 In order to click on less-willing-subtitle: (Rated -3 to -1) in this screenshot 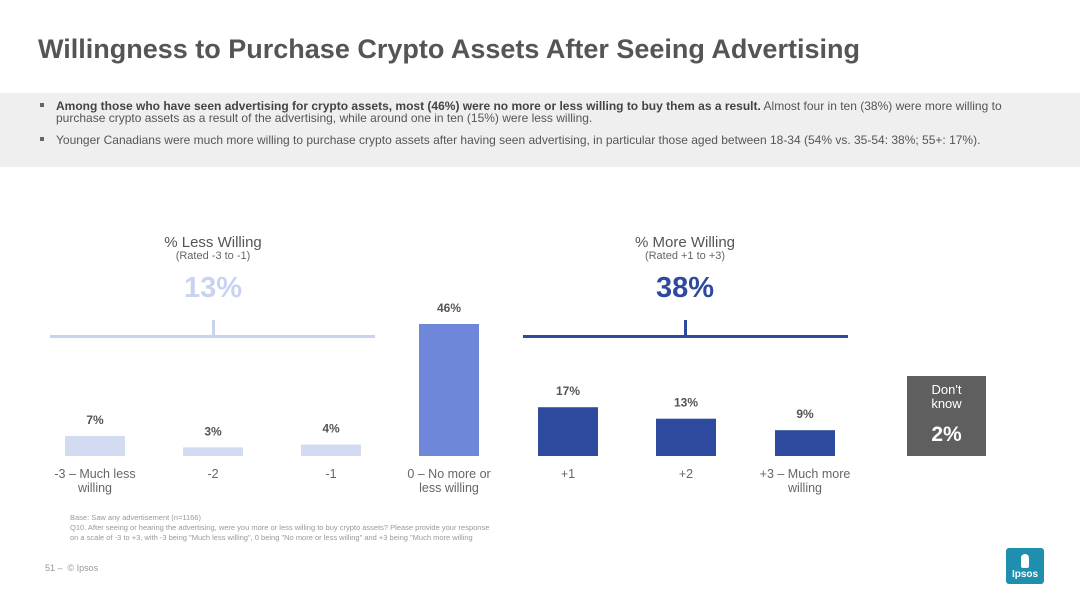, I will do `click(213, 256)`.